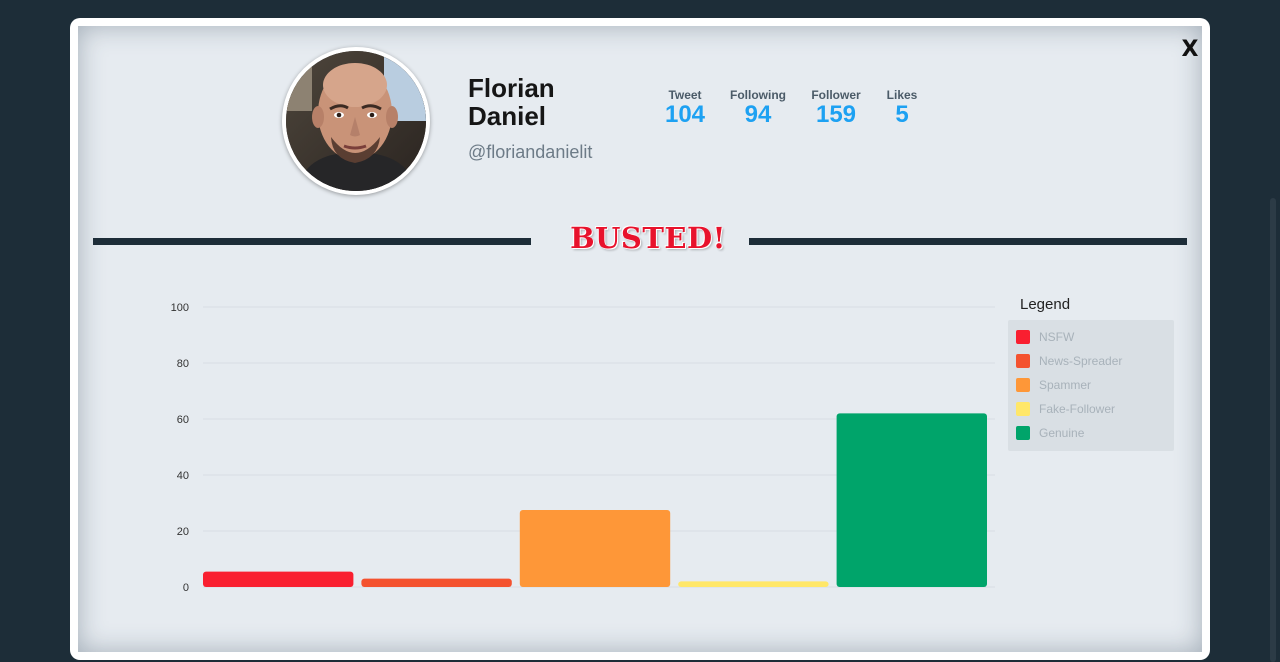  What do you see at coordinates (685, 95) in the screenshot?
I see `stat-label: Tweet` at bounding box center [685, 95].